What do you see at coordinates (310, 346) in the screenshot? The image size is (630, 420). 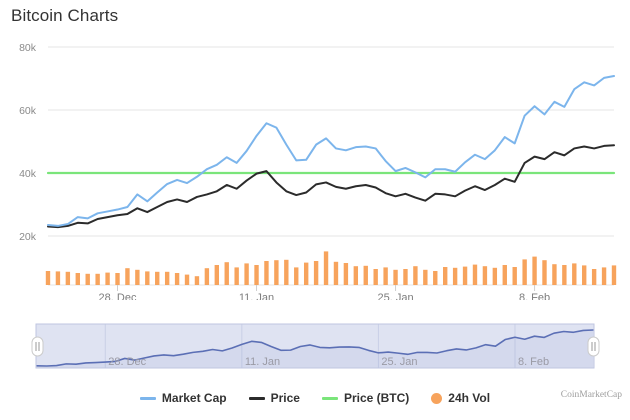 I see `navigator-gridlines-group` at bounding box center [310, 346].